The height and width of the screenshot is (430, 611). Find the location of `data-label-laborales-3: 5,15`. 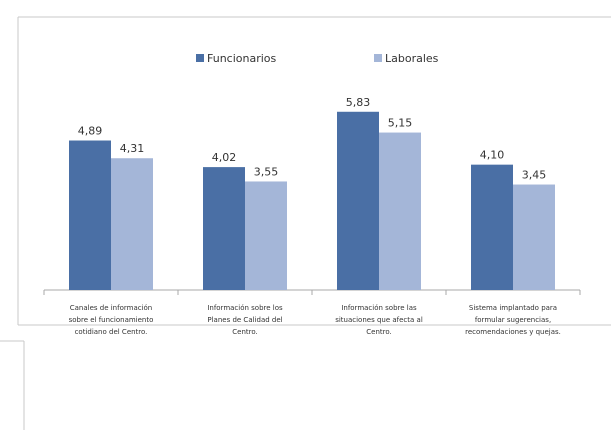

data-label-laborales-3: 5,15 is located at coordinates (400, 123).